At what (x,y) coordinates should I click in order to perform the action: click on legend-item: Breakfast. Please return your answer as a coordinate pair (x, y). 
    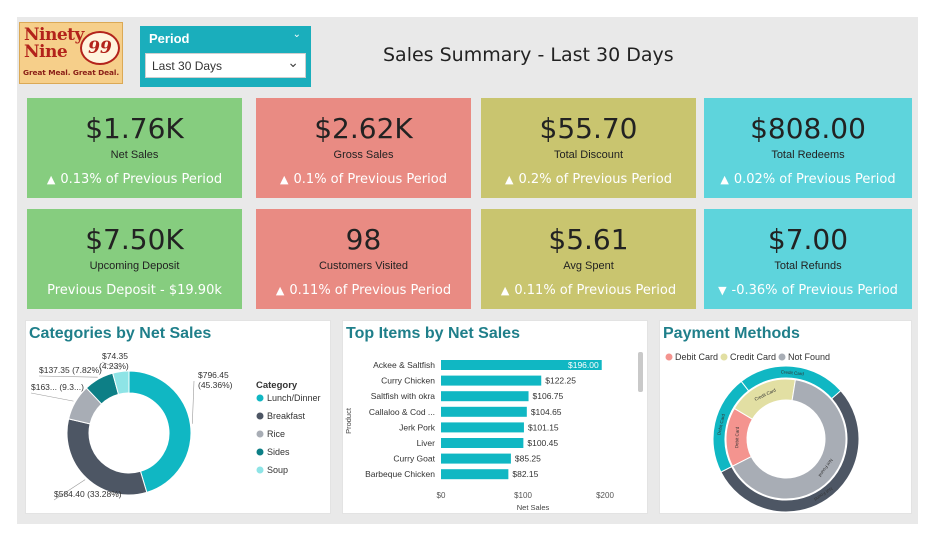
    Looking at the image, I should click on (286, 416).